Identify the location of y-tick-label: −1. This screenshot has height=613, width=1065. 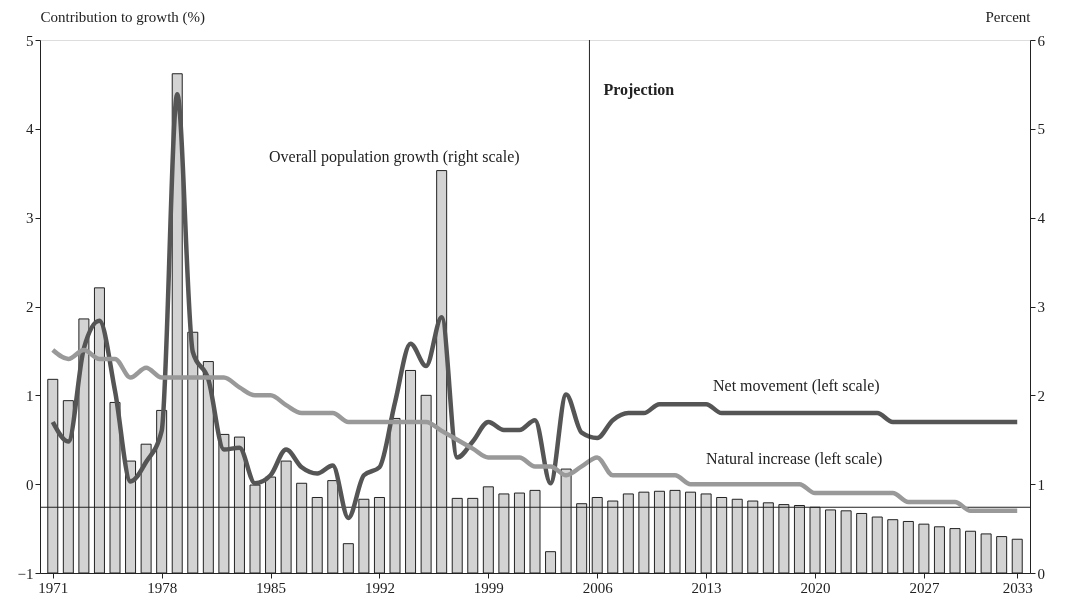
(25, 573).